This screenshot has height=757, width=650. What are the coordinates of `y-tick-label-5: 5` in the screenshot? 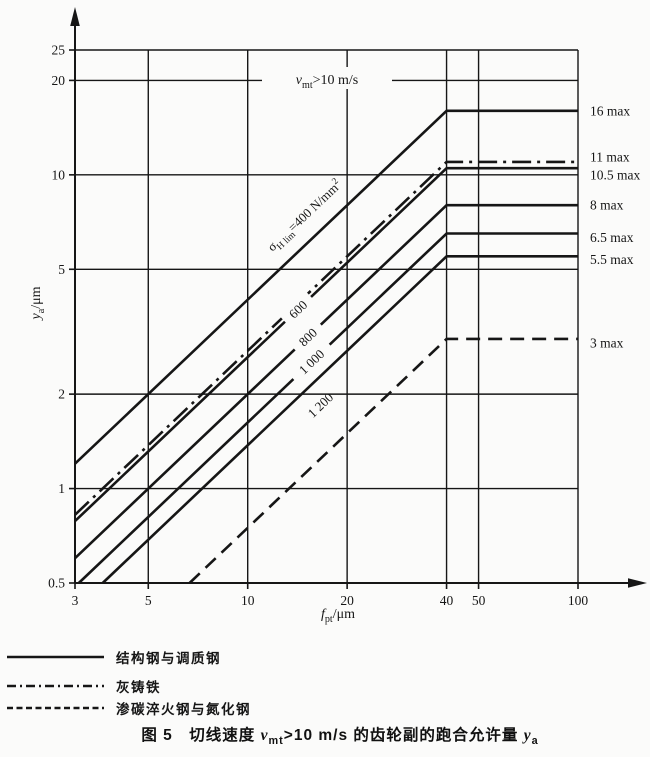 It's located at (61, 269).